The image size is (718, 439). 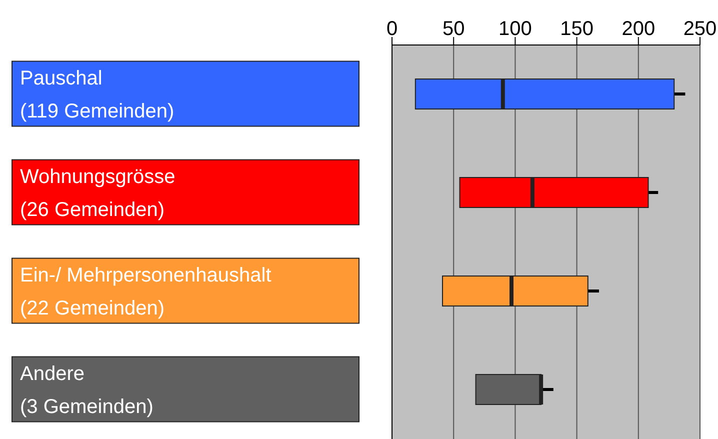 What do you see at coordinates (392, 29) in the screenshot?
I see `x-tick-label: 0` at bounding box center [392, 29].